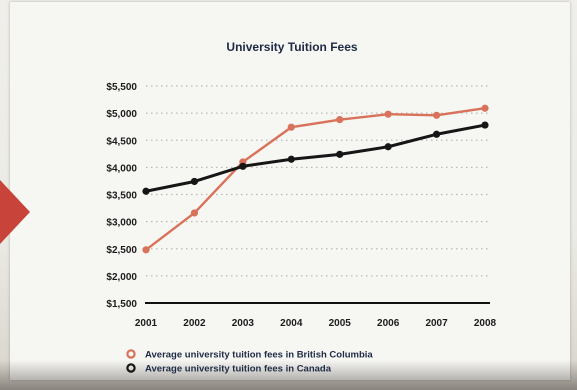  What do you see at coordinates (315, 158) in the screenshot?
I see `series-line-canada` at bounding box center [315, 158].